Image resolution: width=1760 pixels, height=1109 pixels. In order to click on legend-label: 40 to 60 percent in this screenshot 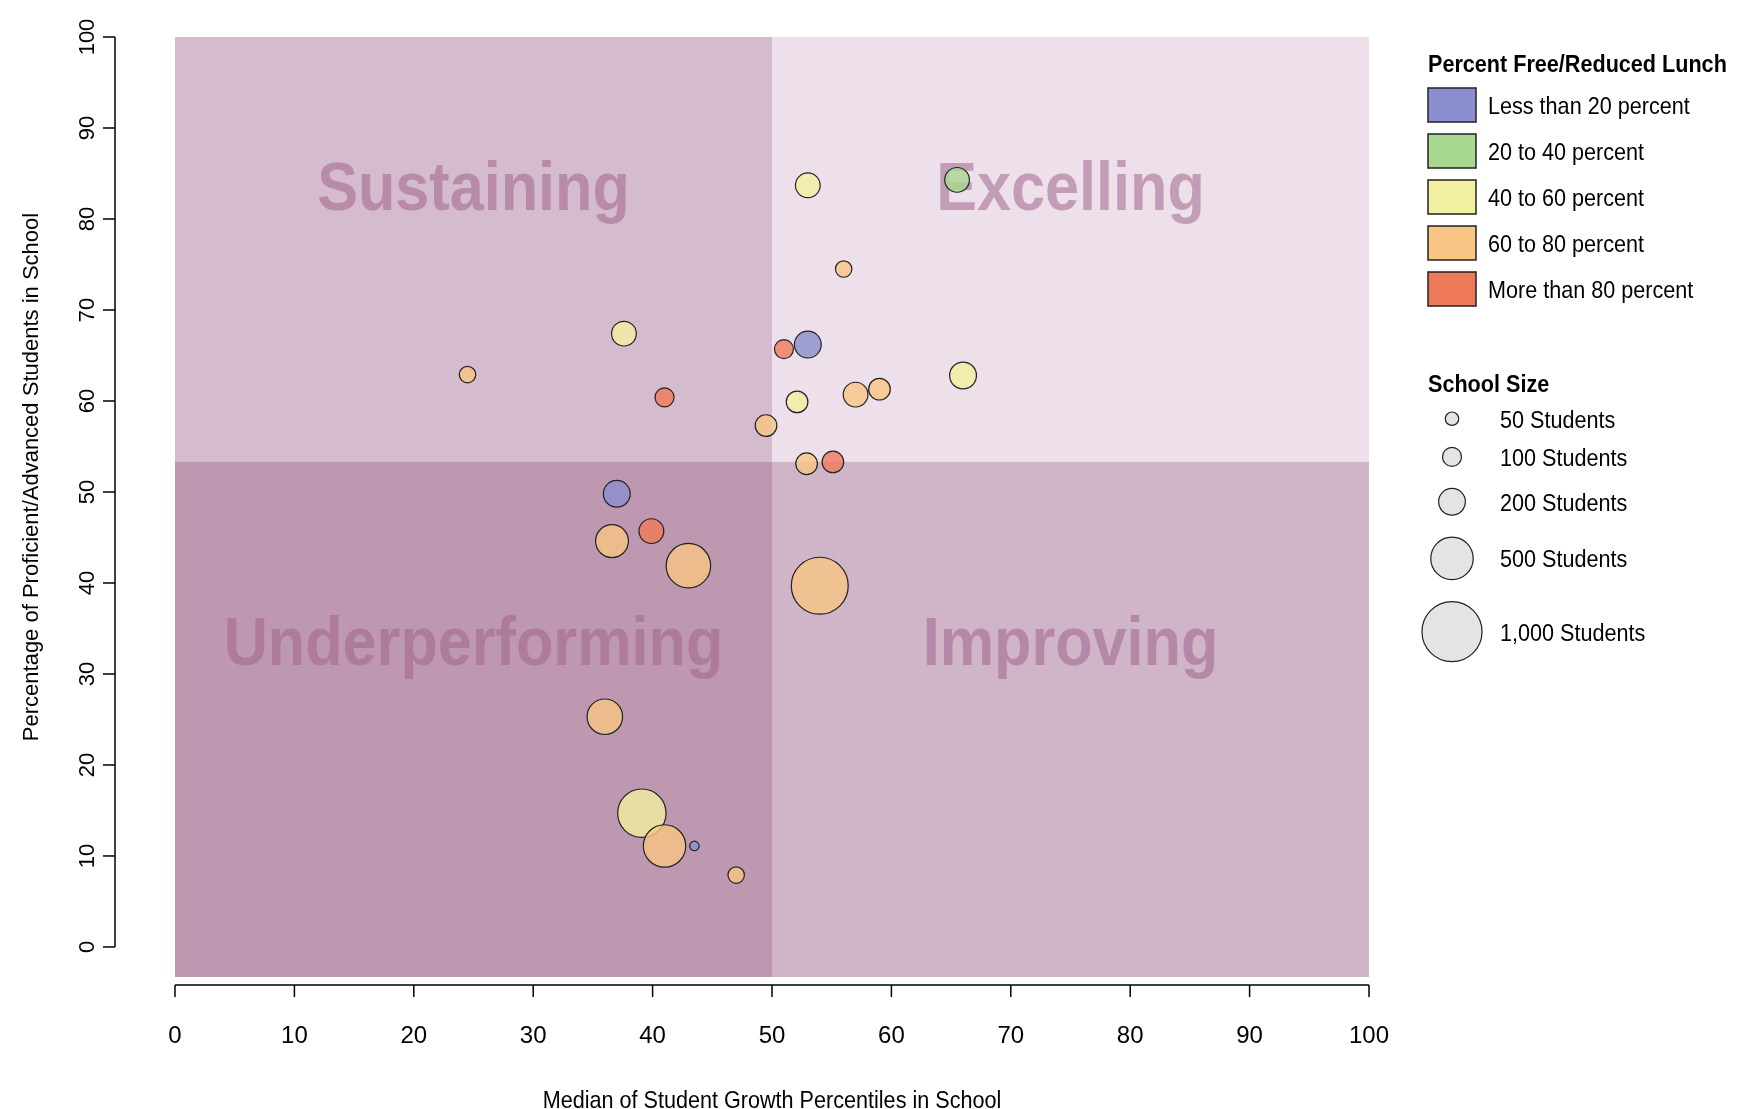, I will do `click(1566, 197)`.